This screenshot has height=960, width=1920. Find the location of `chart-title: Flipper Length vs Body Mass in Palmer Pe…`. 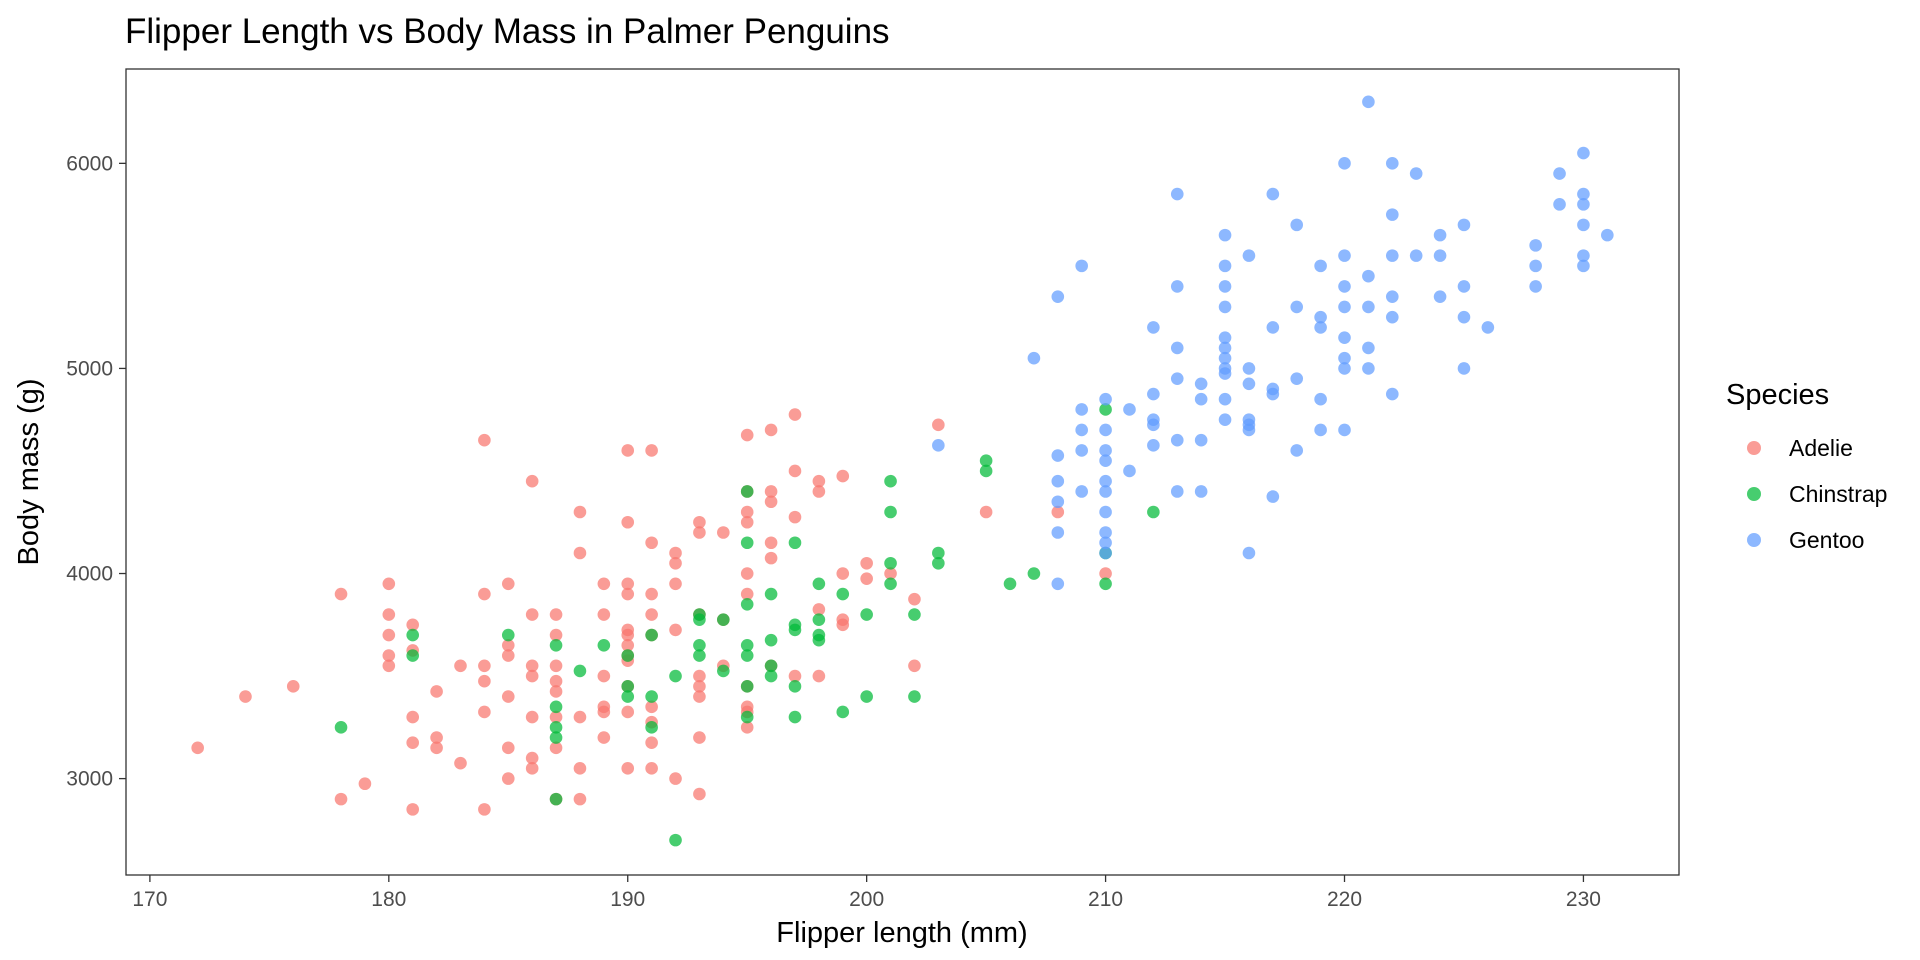

chart-title: Flipper Length vs Body Mass in Palmer Pe… is located at coordinates (507, 31).